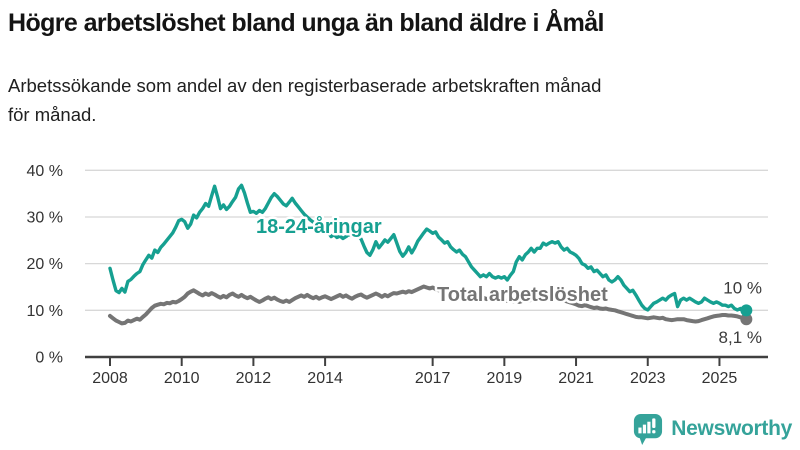 This screenshot has width=800, height=450. Describe the element at coordinates (643, 440) in the screenshot. I see `logo-bubble-tail` at that location.